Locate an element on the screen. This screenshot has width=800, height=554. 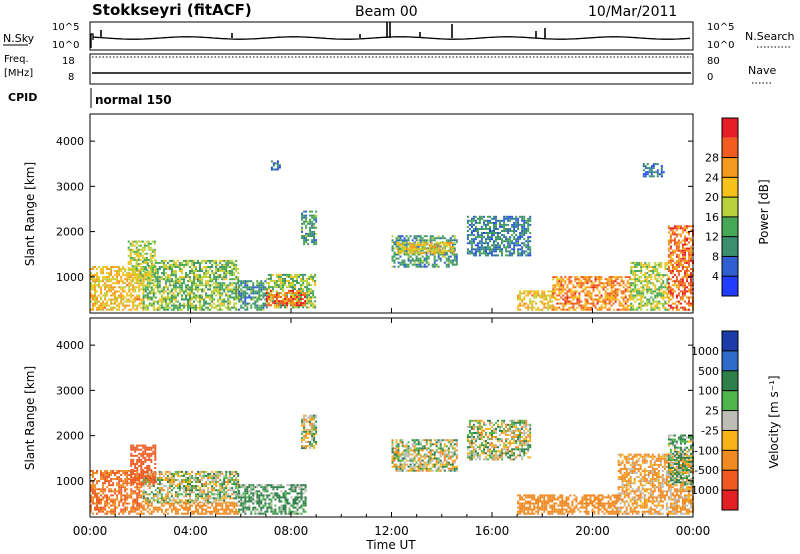
freq-panel: Freq. [MHz] 18 8 80 0 Nave is located at coordinates (390, 69).